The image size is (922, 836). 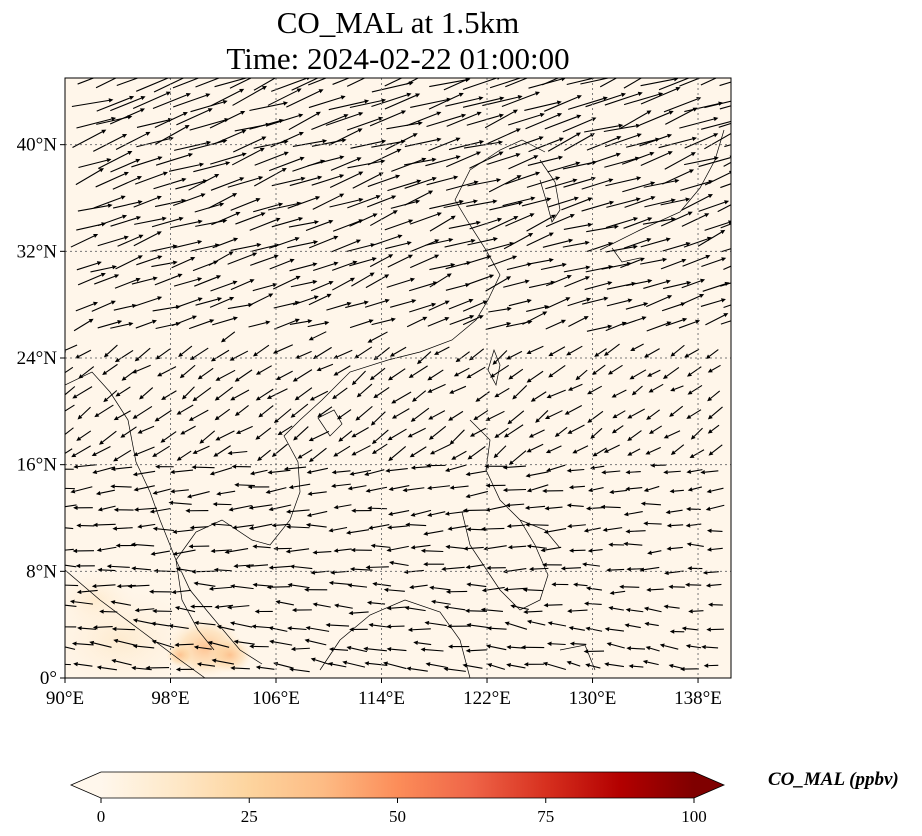 I want to click on korea-coastline, so click(x=550, y=191).